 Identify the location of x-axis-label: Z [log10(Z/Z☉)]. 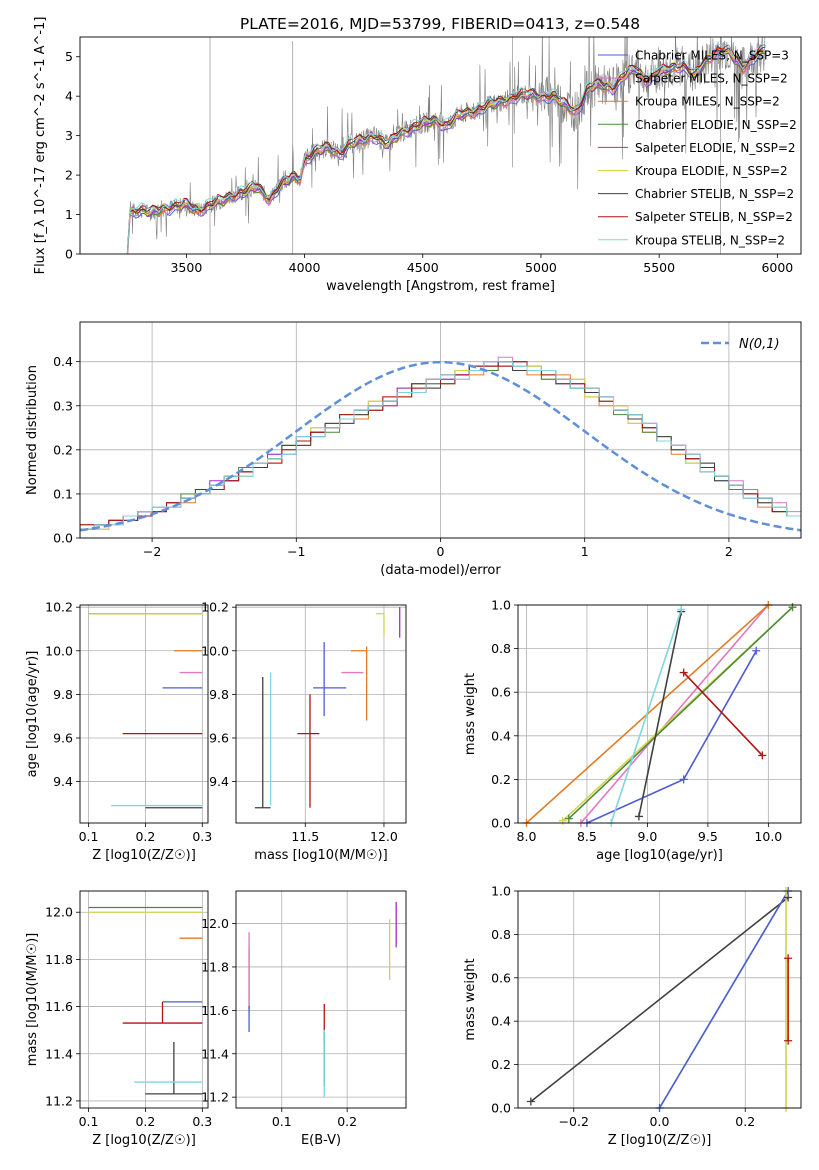
(144, 1140).